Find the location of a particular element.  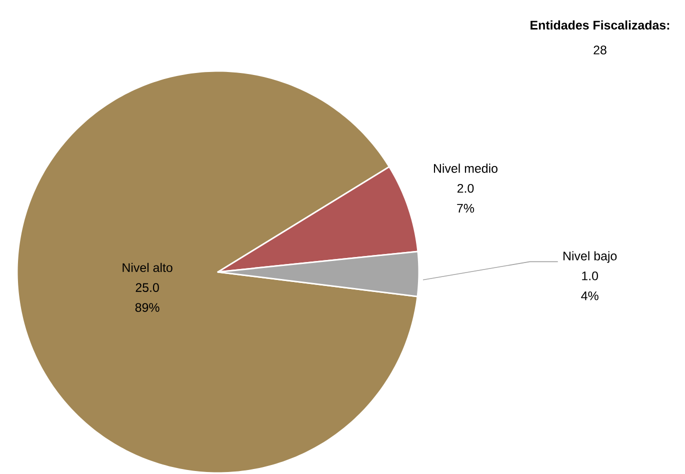

text: 4% is located at coordinates (589, 295).